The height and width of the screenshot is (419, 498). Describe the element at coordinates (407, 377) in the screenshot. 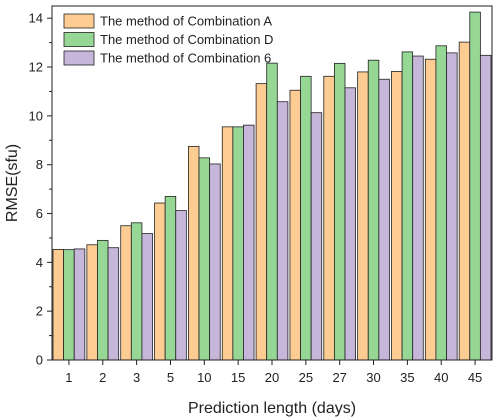

I see `x-tick-label: 35` at that location.